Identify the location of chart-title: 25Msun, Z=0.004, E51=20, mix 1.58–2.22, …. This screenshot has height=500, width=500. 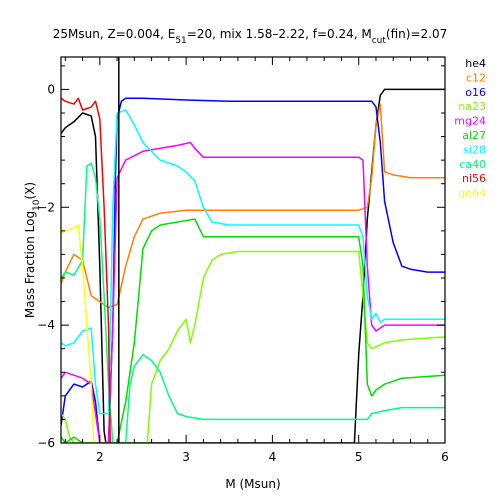
(250, 36).